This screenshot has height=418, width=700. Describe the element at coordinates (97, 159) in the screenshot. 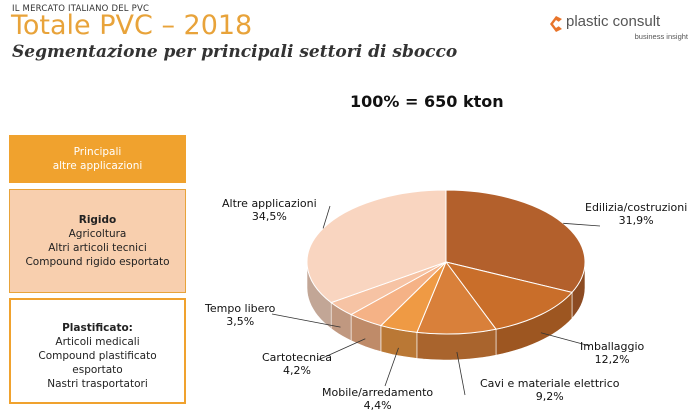

I see `box-principali: Principali altre applicazioni` at that location.